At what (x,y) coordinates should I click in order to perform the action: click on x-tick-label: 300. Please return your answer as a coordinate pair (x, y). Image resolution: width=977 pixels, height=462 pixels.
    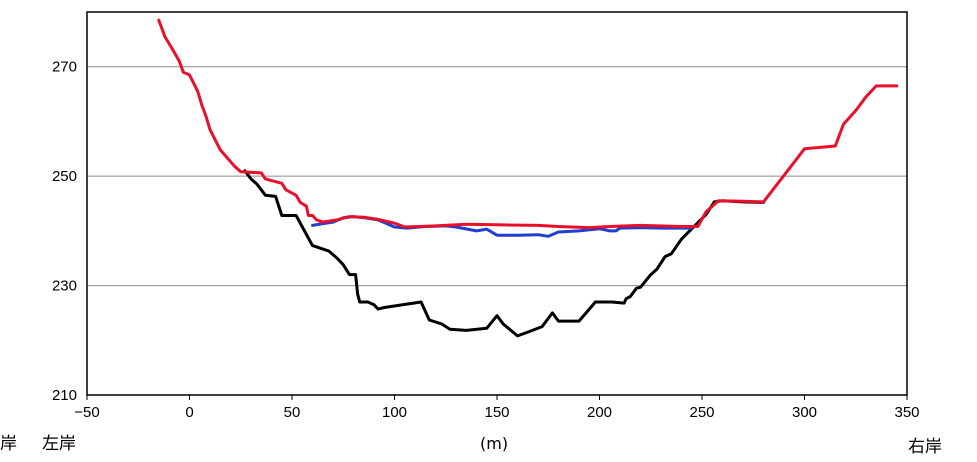
    Looking at the image, I should click on (804, 412).